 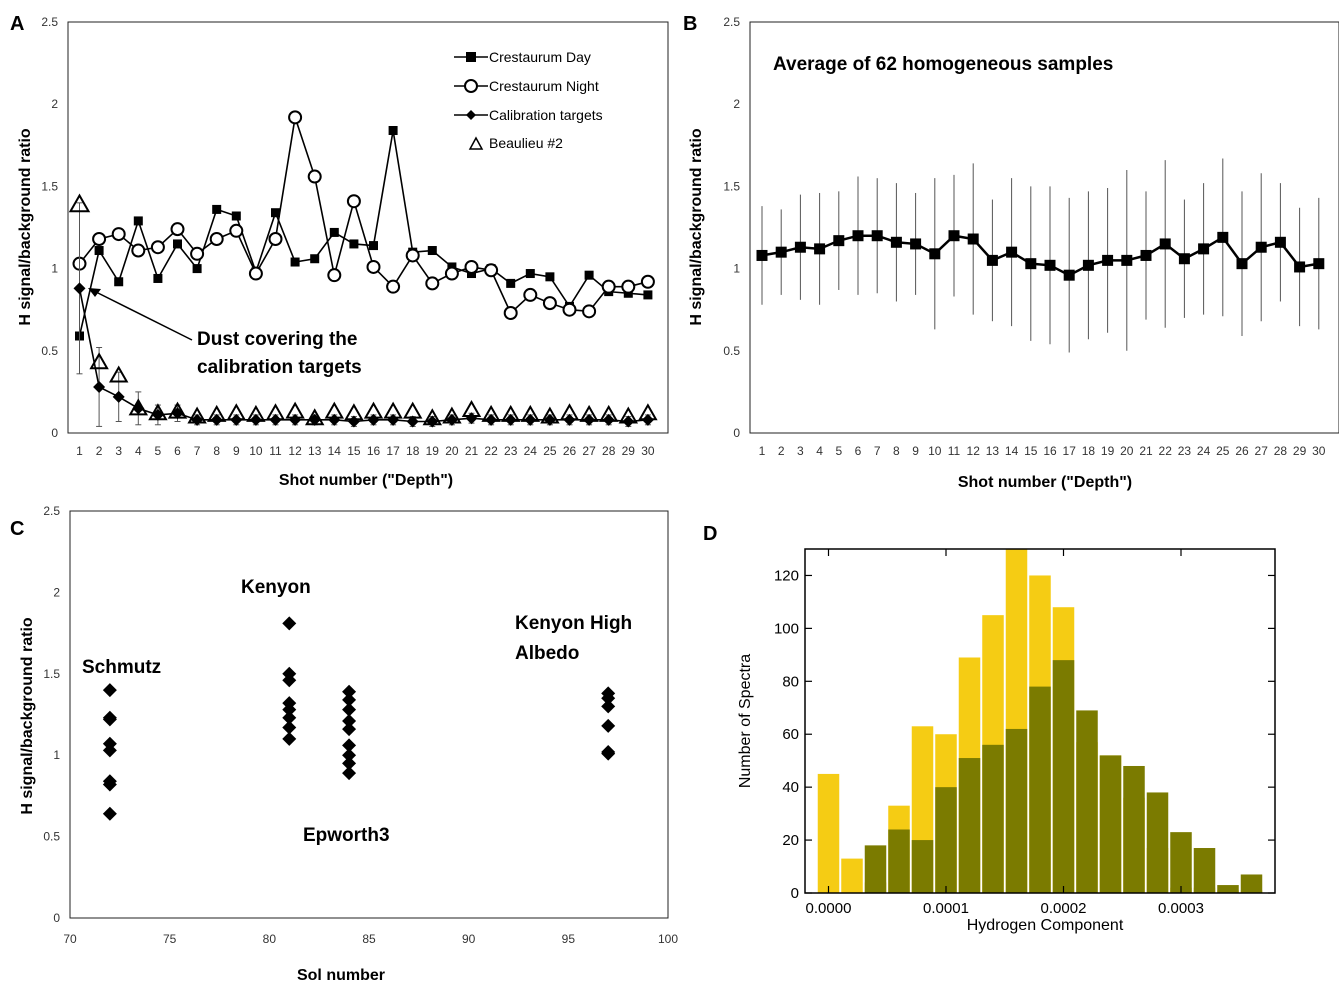 I want to click on panel-a-x-tick-label: 28, so click(x=609, y=451).